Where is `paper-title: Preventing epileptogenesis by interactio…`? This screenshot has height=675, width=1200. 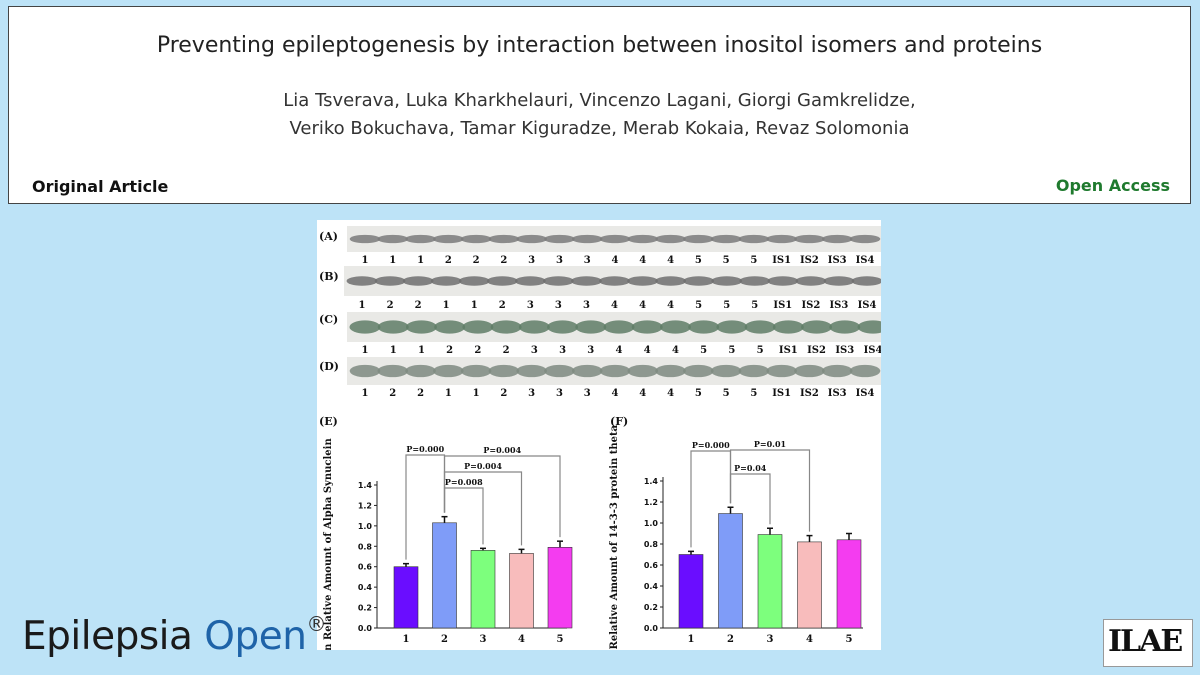
paper-title: Preventing epileptogenesis by interactio… is located at coordinates (599, 45).